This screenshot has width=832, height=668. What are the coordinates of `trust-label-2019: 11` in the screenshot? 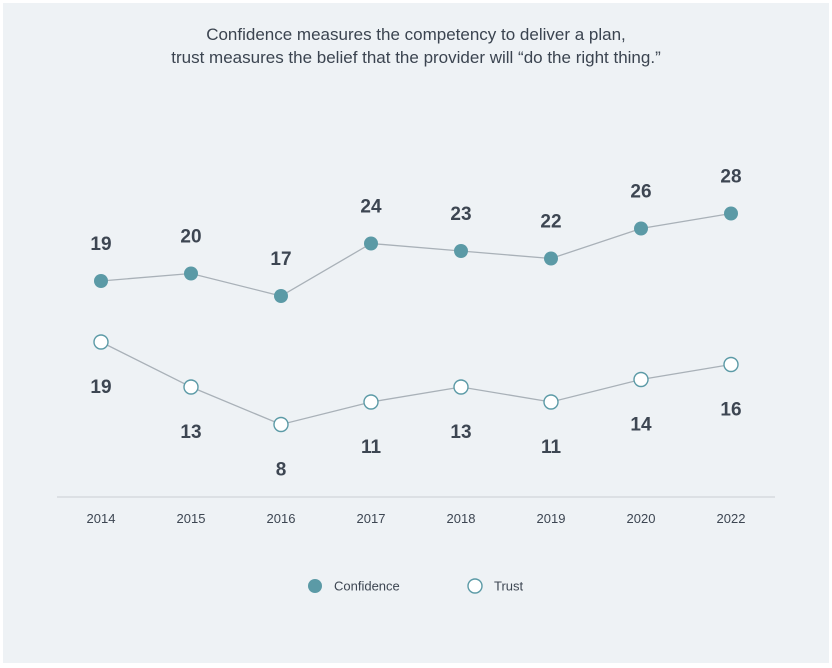 It's located at (551, 447).